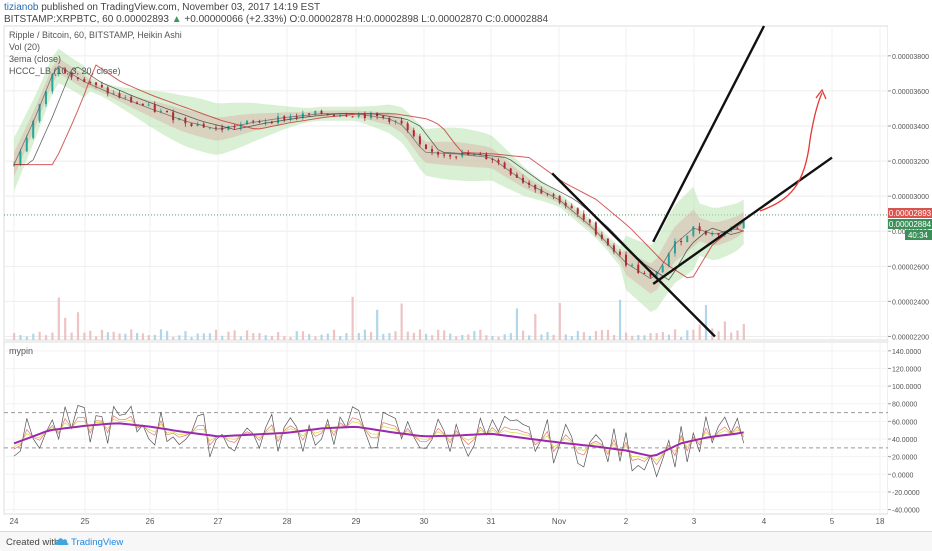 This screenshot has width=932, height=551. I want to click on time-tick-label: 27, so click(218, 521).